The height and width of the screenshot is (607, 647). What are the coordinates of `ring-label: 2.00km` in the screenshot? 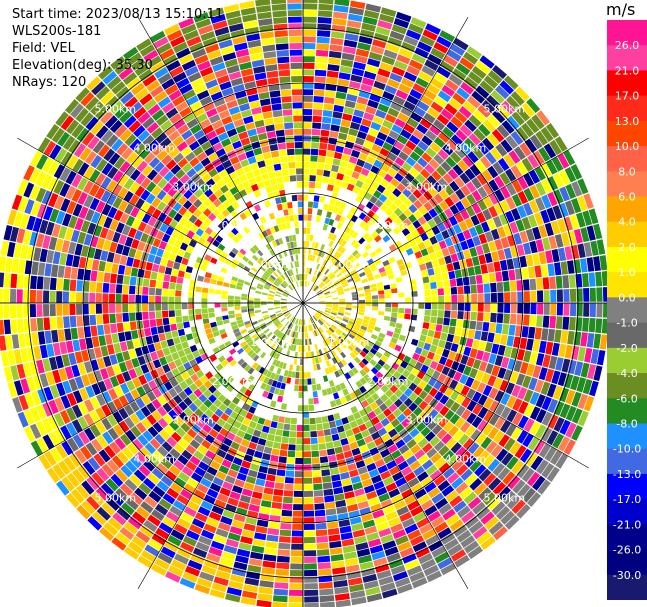 It's located at (388, 381).